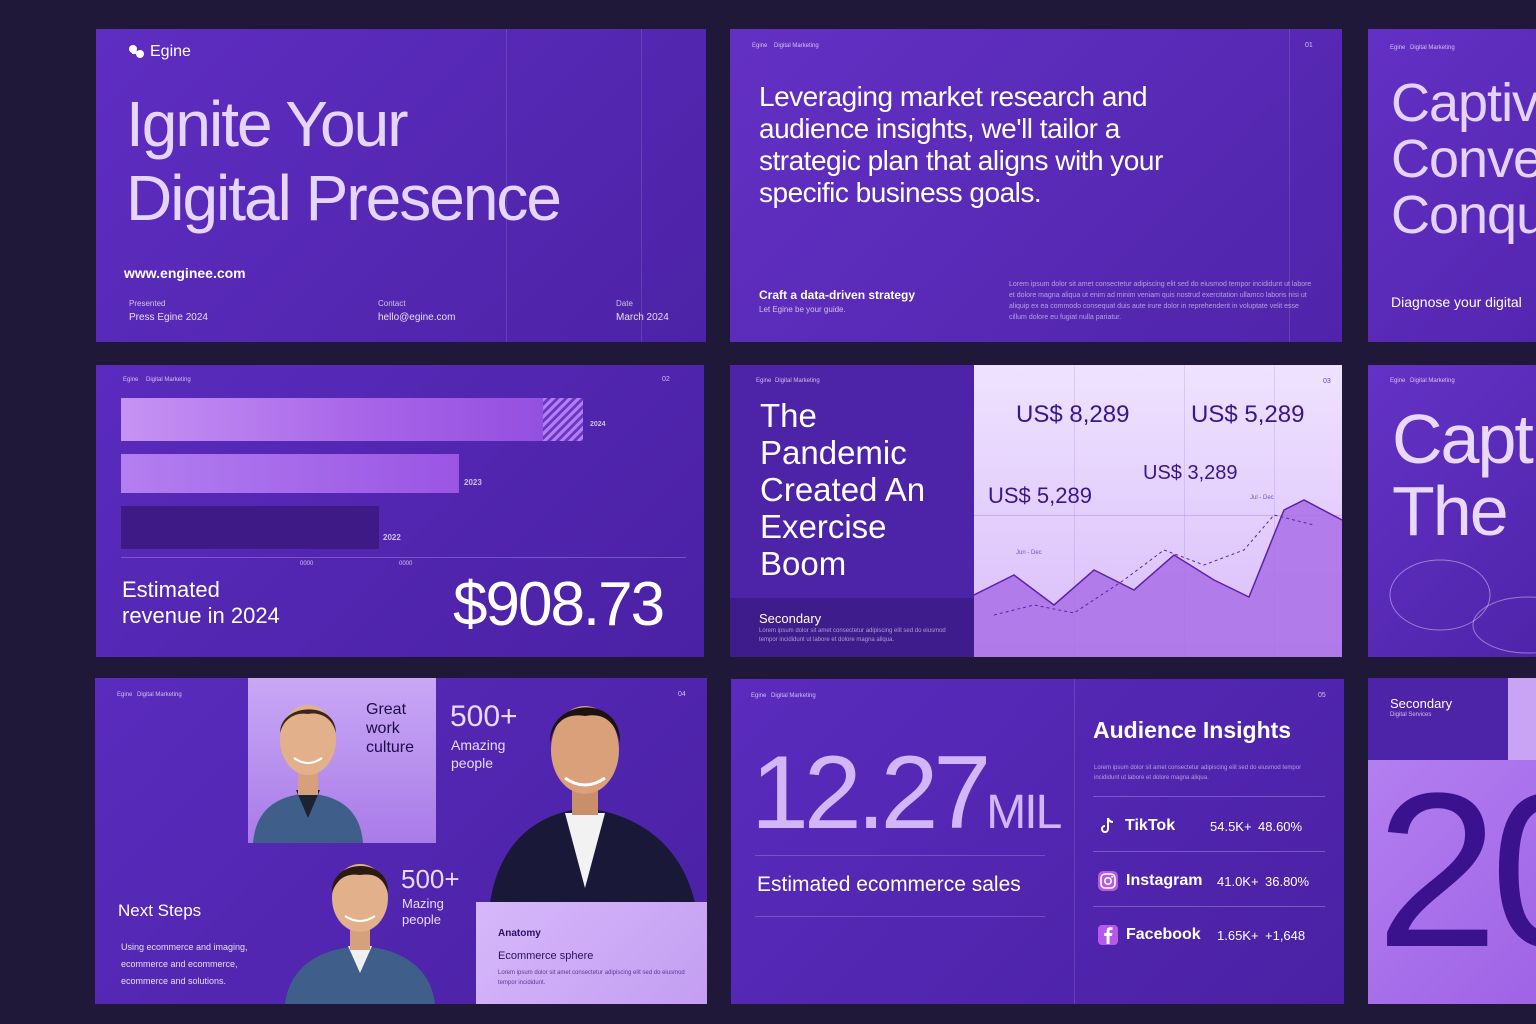 The image size is (1536, 1024). I want to click on secondary-panel, so click(852, 627).